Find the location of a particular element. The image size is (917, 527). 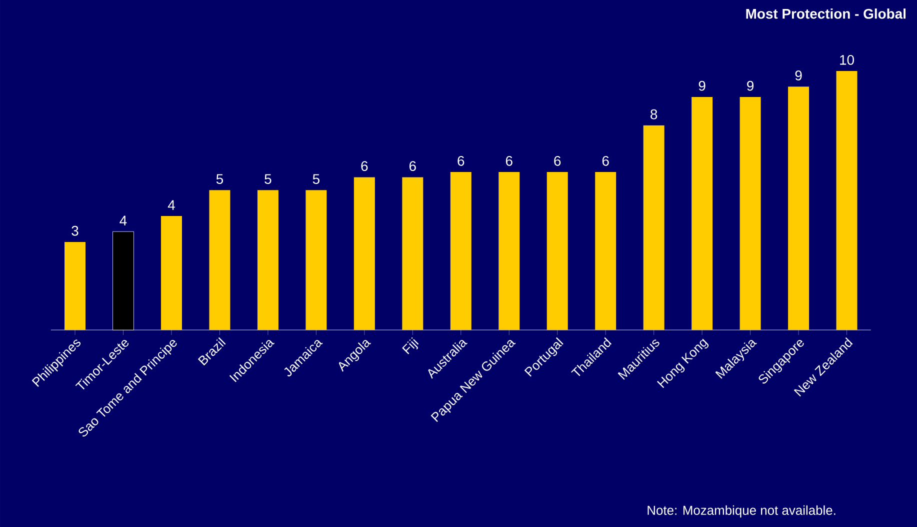

data-label: 8 is located at coordinates (654, 114).